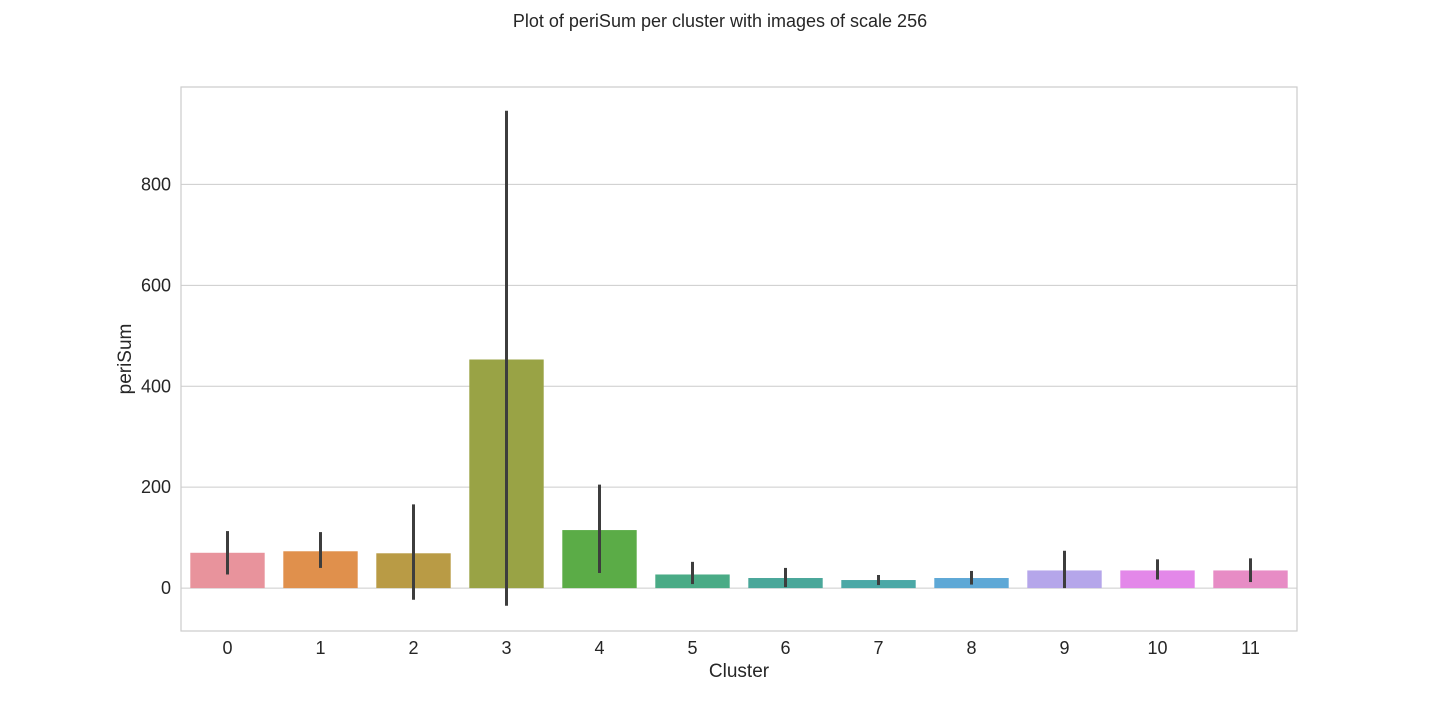 The width and height of the screenshot is (1440, 720). Describe the element at coordinates (599, 648) in the screenshot. I see `x-tick-label: 4` at that location.